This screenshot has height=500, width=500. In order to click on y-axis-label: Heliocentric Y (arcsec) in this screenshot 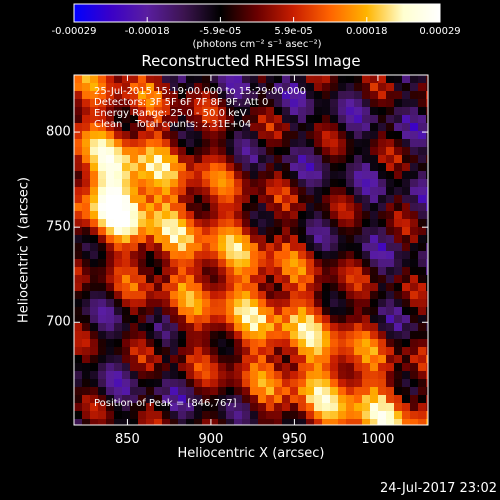, I will do `click(24, 250)`.